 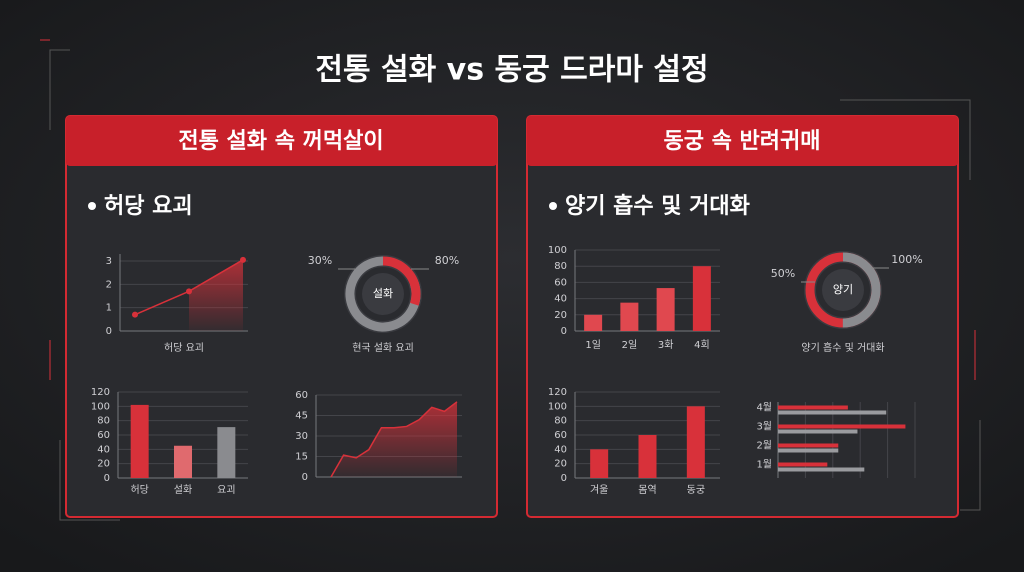 I want to click on x-tick-label: 요괴, so click(x=226, y=490).